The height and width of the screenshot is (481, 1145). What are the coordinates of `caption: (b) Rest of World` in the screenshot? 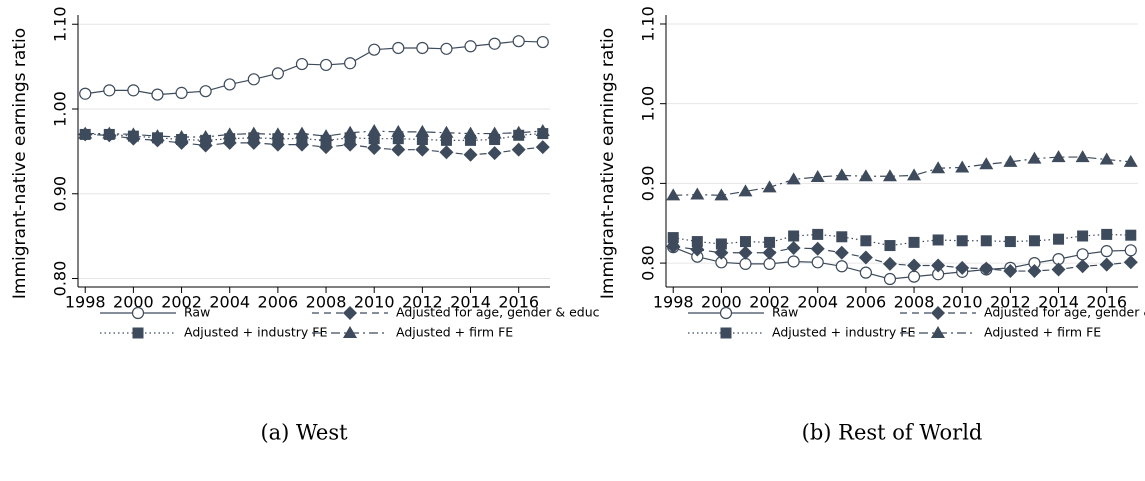 It's located at (892, 433).